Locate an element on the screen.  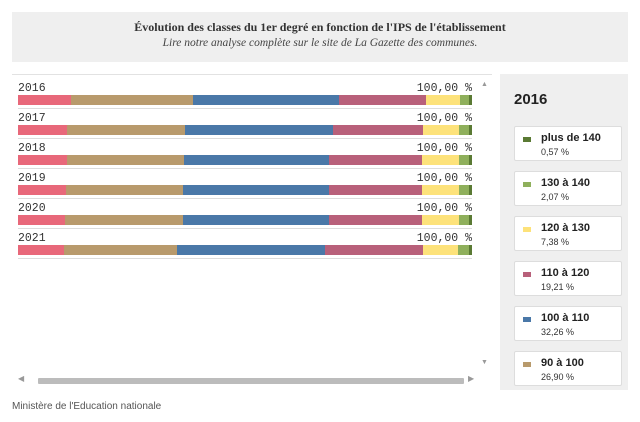
legend-item: 90 à 100 26,90 % is located at coordinates (568, 368).